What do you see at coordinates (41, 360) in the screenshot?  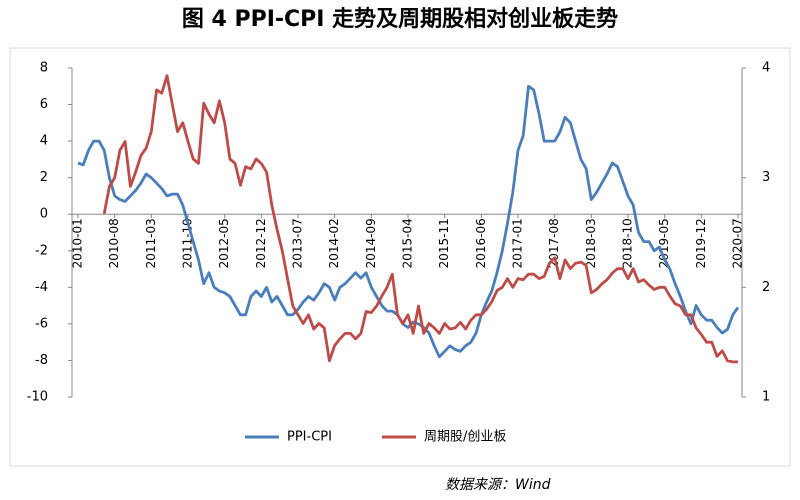 I see `y-tick-label: -8` at bounding box center [41, 360].